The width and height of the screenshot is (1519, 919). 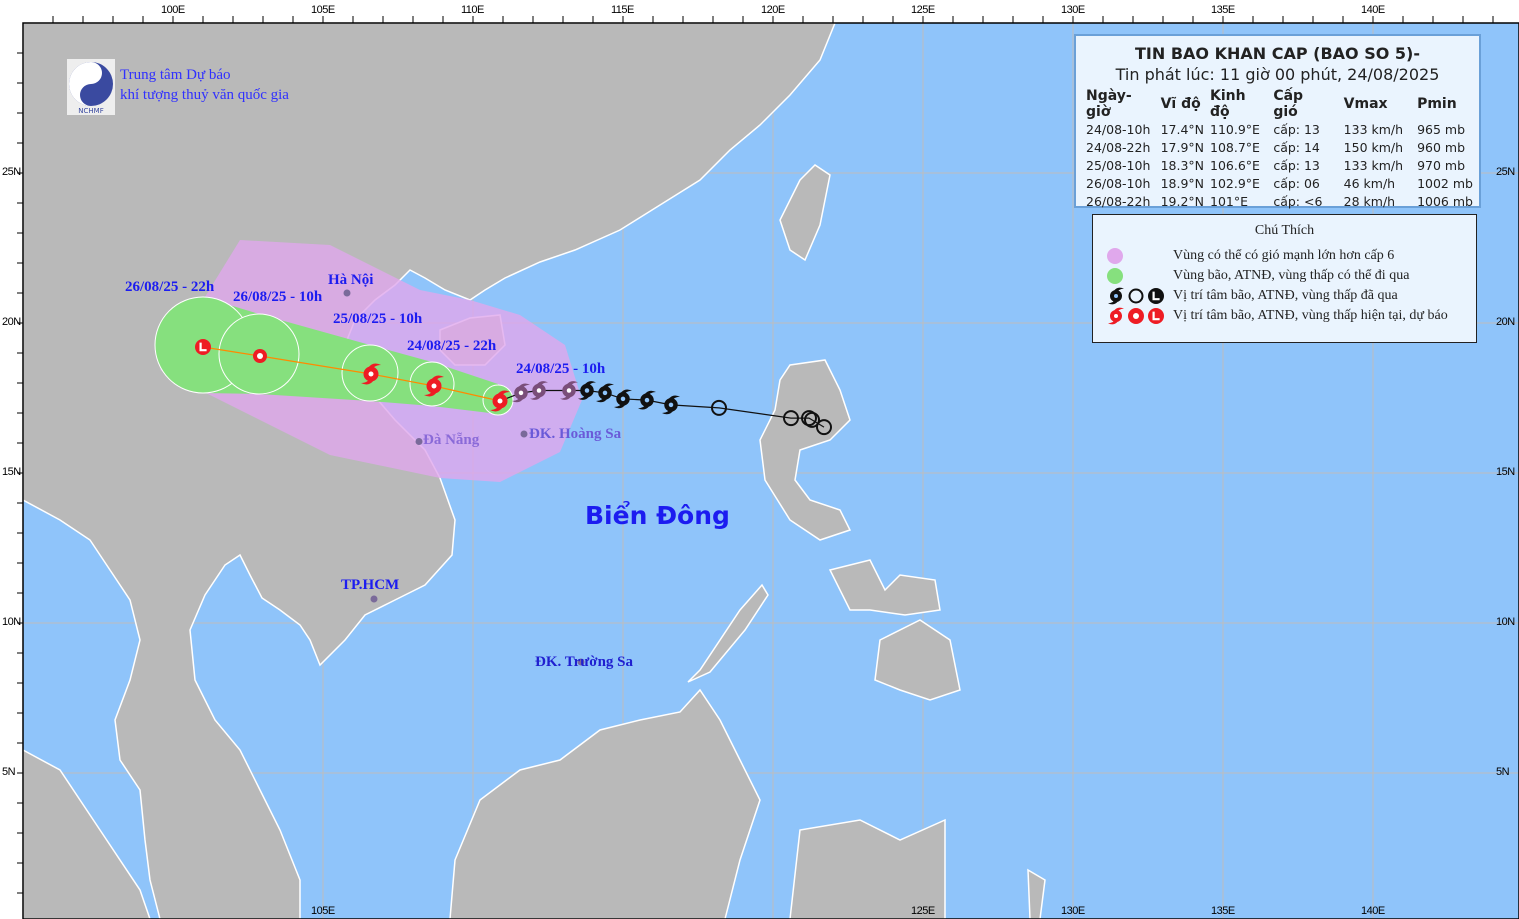 I want to click on legend-item-wind-zone: Vùng có thể có gió mạnh lớn hơn cấp 6, so click(x=1243, y=256).